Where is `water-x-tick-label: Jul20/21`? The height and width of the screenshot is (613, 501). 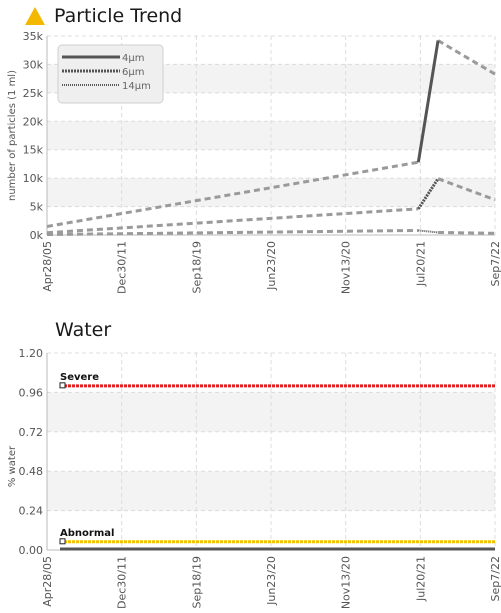 water-x-tick-label: Jul20/21 is located at coordinates (420, 579).